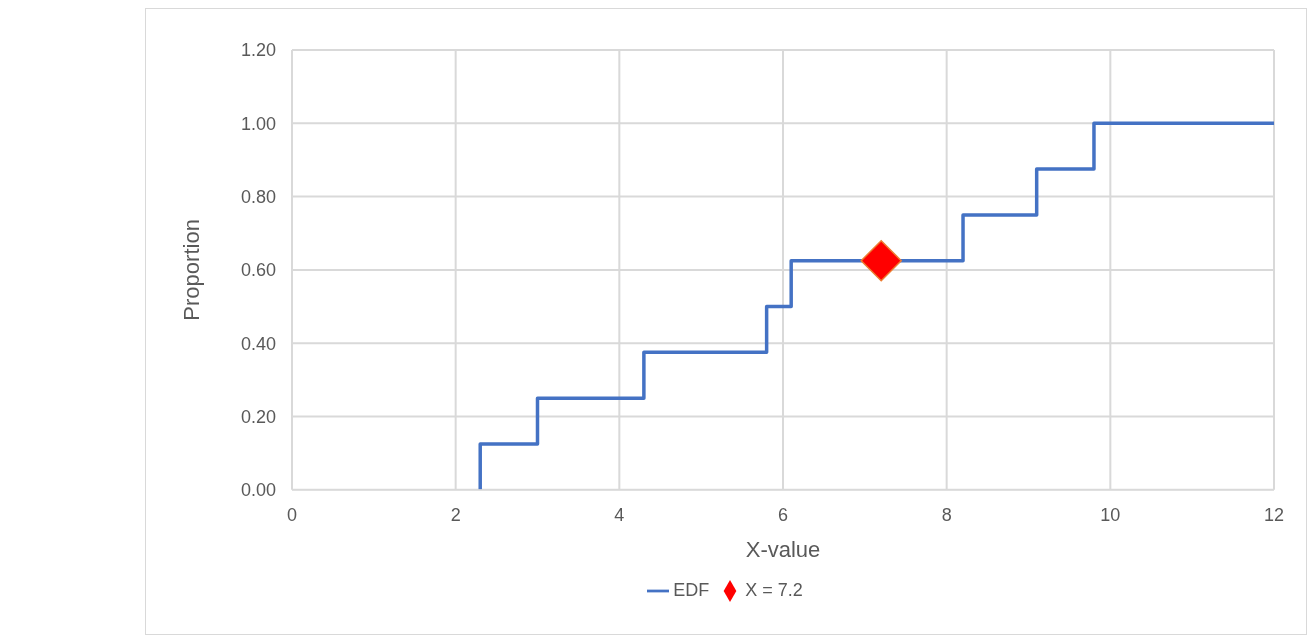 The image size is (1309, 637). What do you see at coordinates (455, 514) in the screenshot?
I see `x-tick-label: 2` at bounding box center [455, 514].